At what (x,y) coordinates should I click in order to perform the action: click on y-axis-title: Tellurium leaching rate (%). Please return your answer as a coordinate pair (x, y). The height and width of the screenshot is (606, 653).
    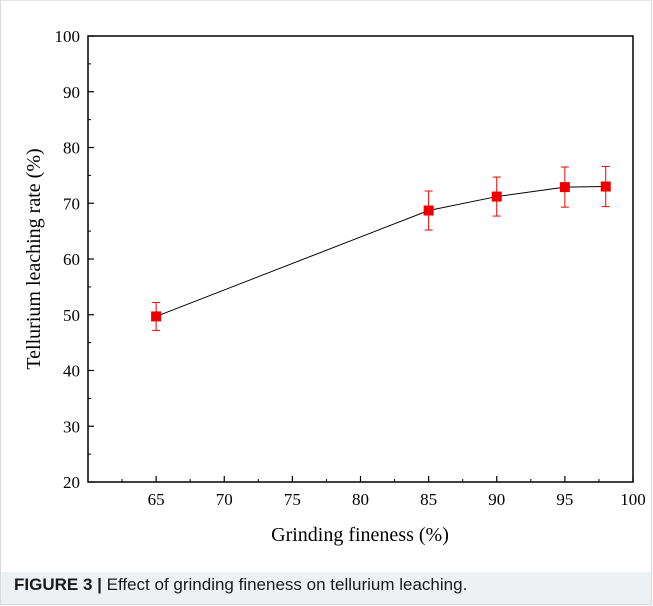
    Looking at the image, I should click on (34, 258).